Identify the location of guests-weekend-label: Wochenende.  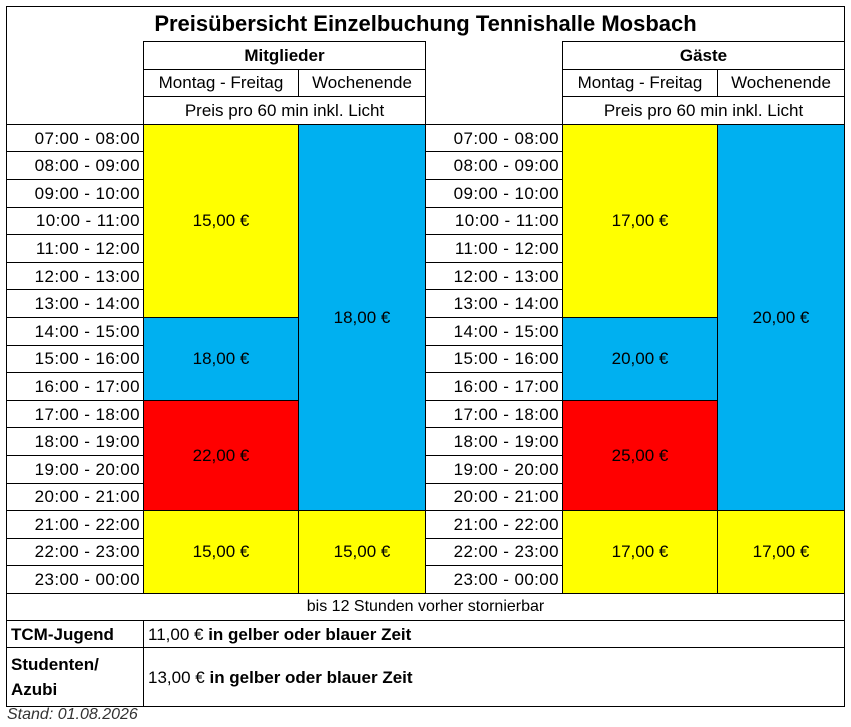
(781, 83).